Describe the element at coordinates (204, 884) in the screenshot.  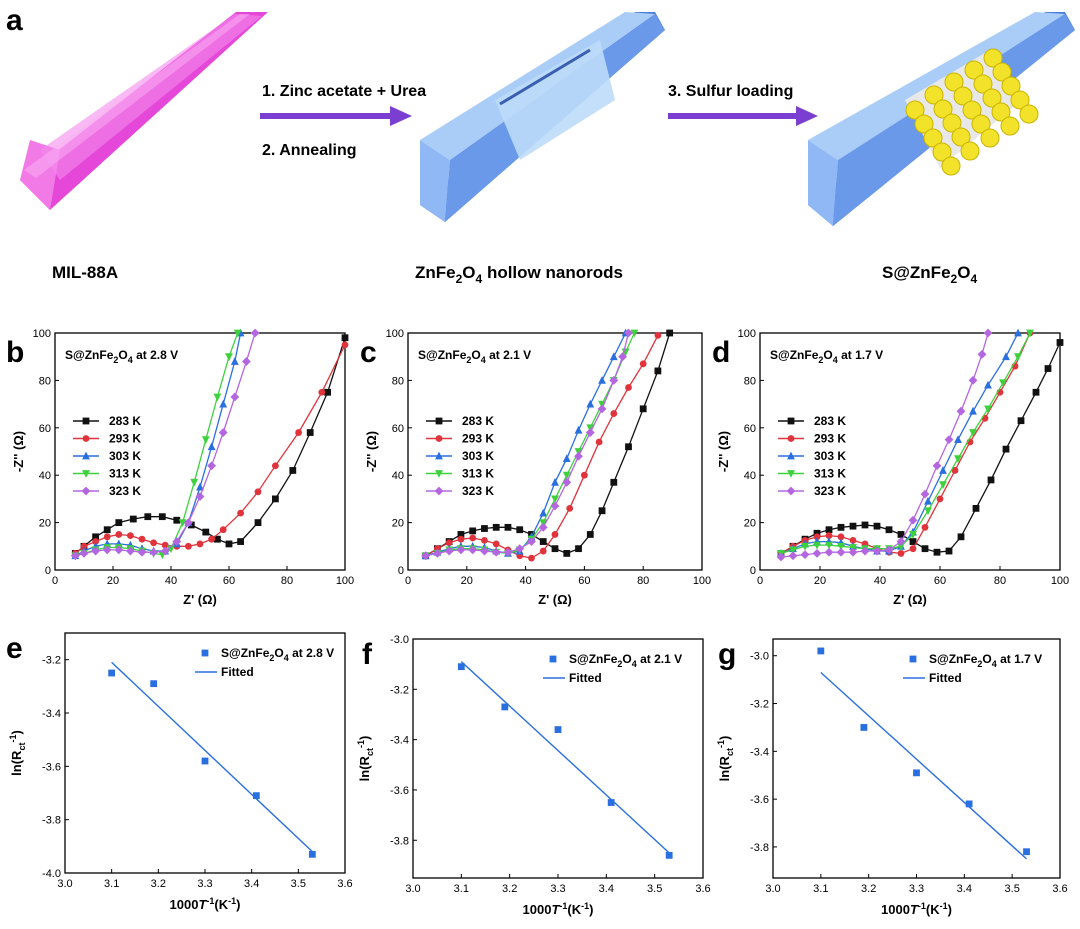
I see `x-tick-label: 3.3` at that location.